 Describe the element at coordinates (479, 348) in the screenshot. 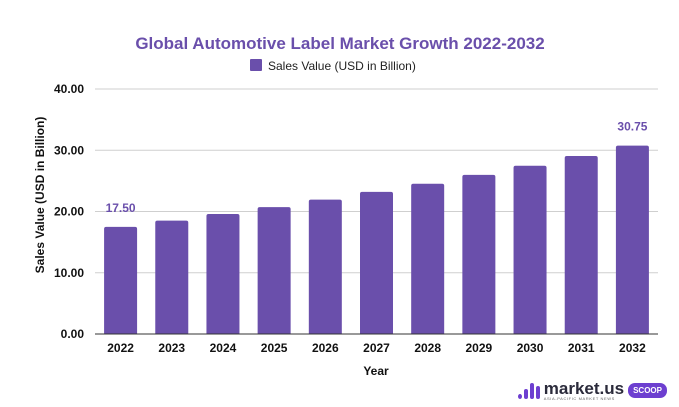

I see `x-tick-label: 2029` at that location.